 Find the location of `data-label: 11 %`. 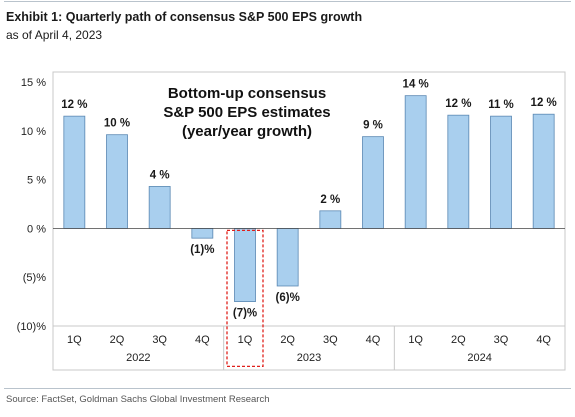

data-label: 11 % is located at coordinates (501, 105).